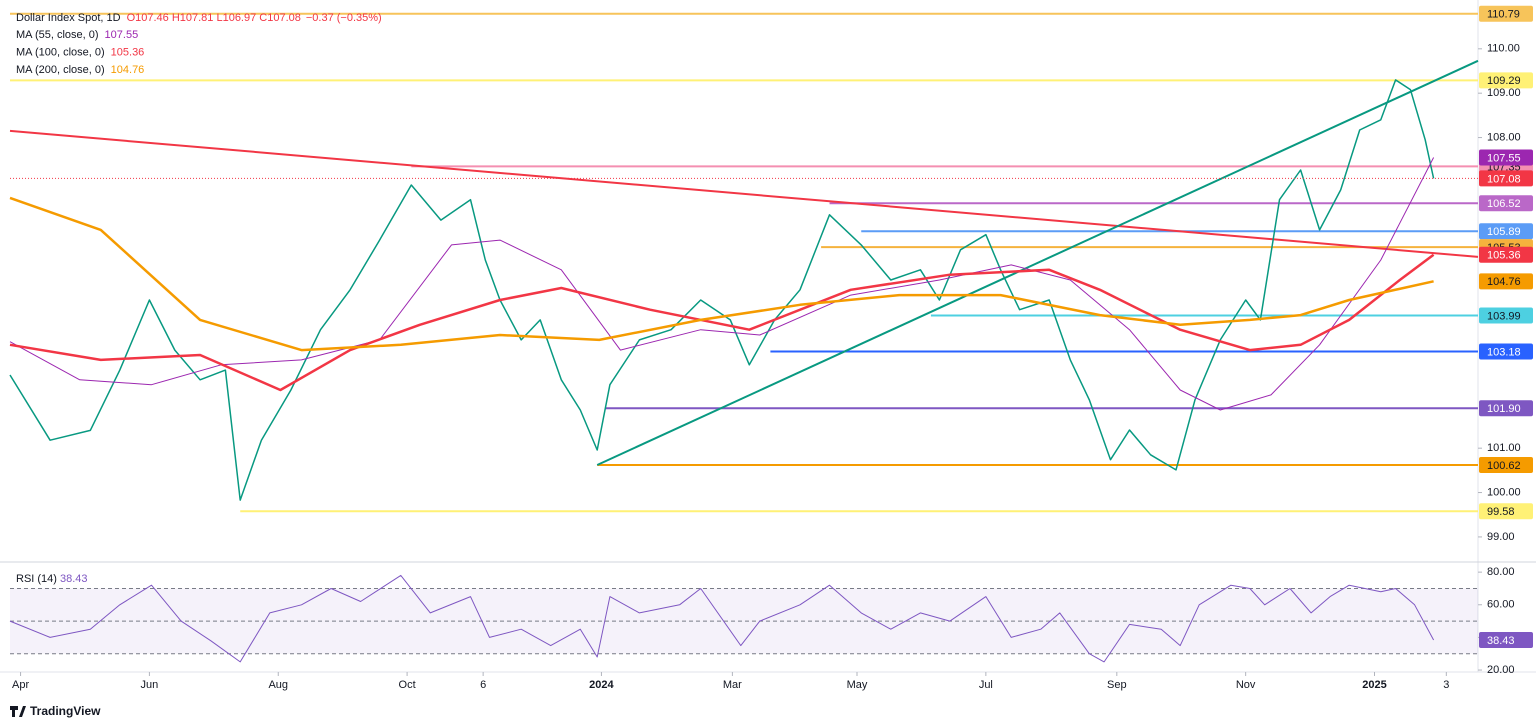  I want to click on price-label: 106.52, so click(1504, 204).